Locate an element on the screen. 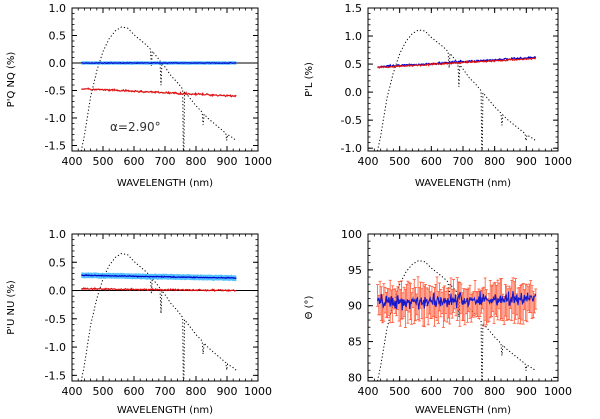  plot-area-theta is located at coordinates (457, 320).